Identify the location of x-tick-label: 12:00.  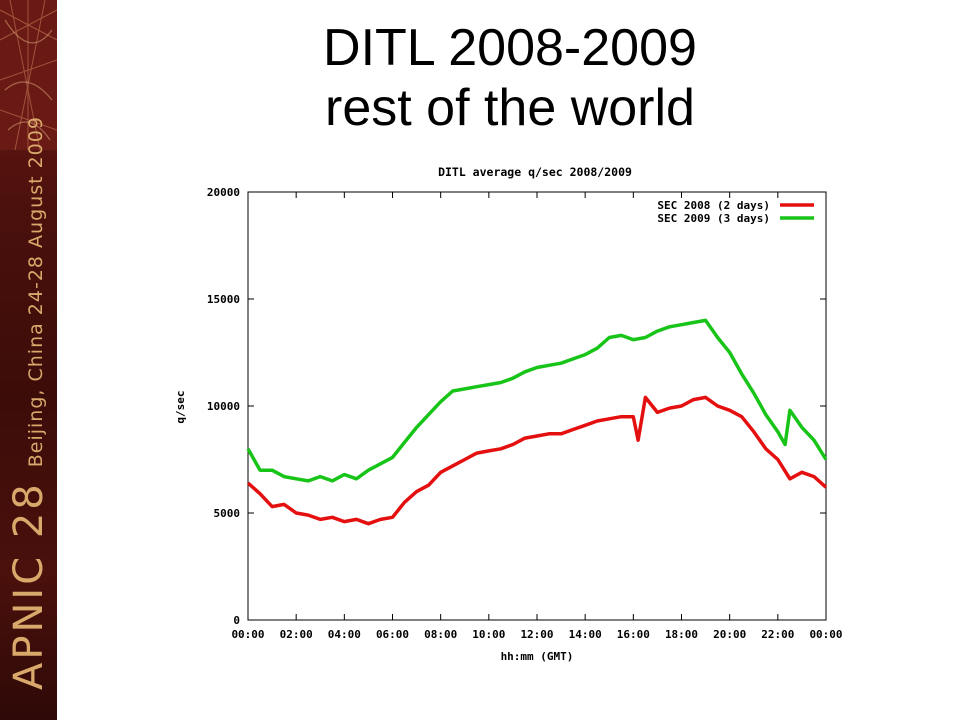
(536, 634).